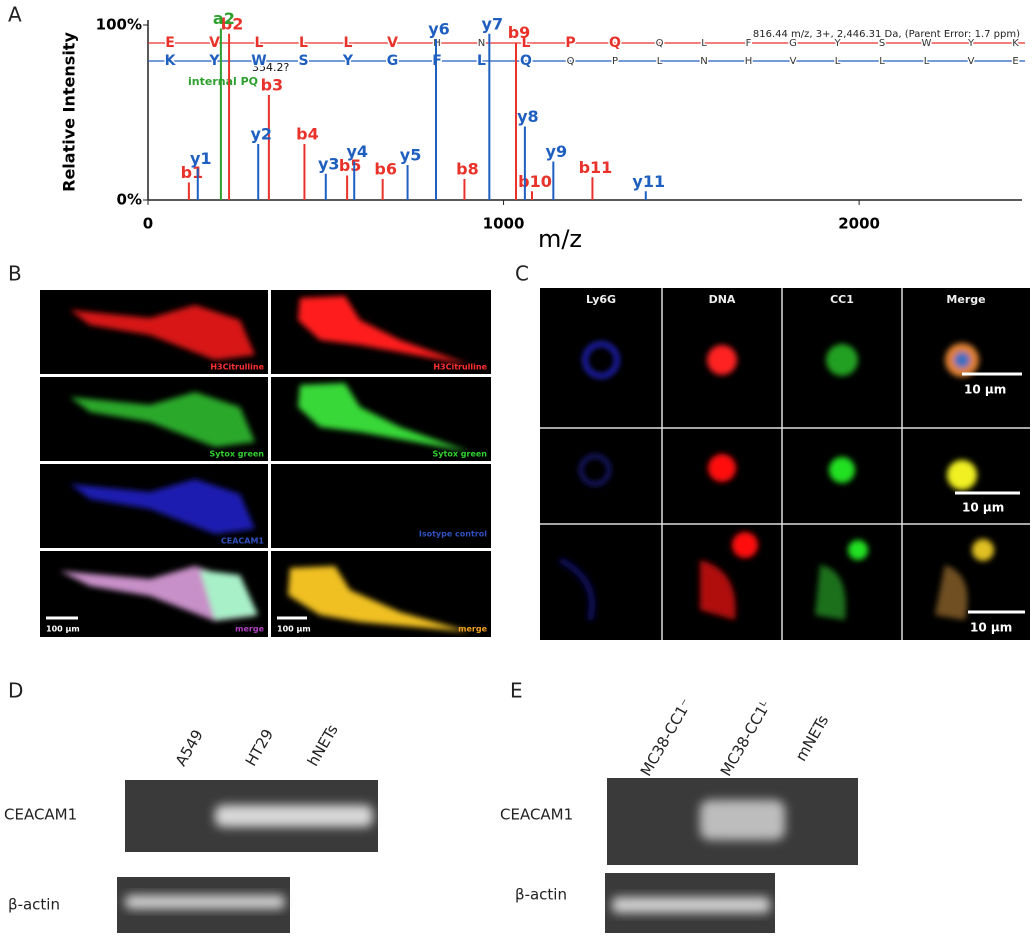 The image size is (1033, 938). Describe the element at coordinates (69, 112) in the screenshot. I see `y-axis-label: Relative Intensity` at that location.